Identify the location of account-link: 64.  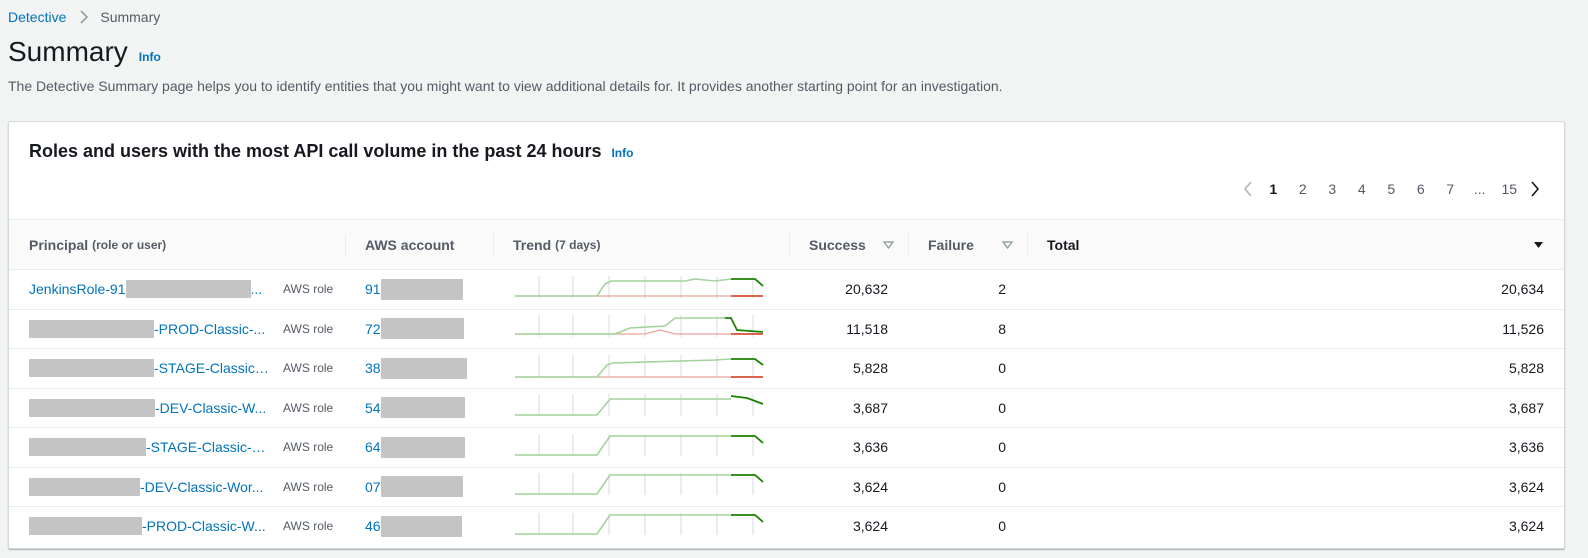
(419, 447).